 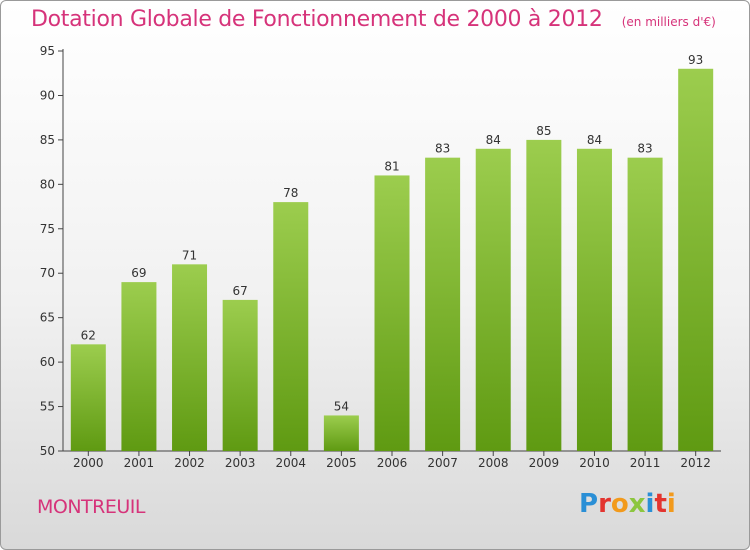 What do you see at coordinates (544, 463) in the screenshot?
I see `x-tick-label: 2009` at bounding box center [544, 463].